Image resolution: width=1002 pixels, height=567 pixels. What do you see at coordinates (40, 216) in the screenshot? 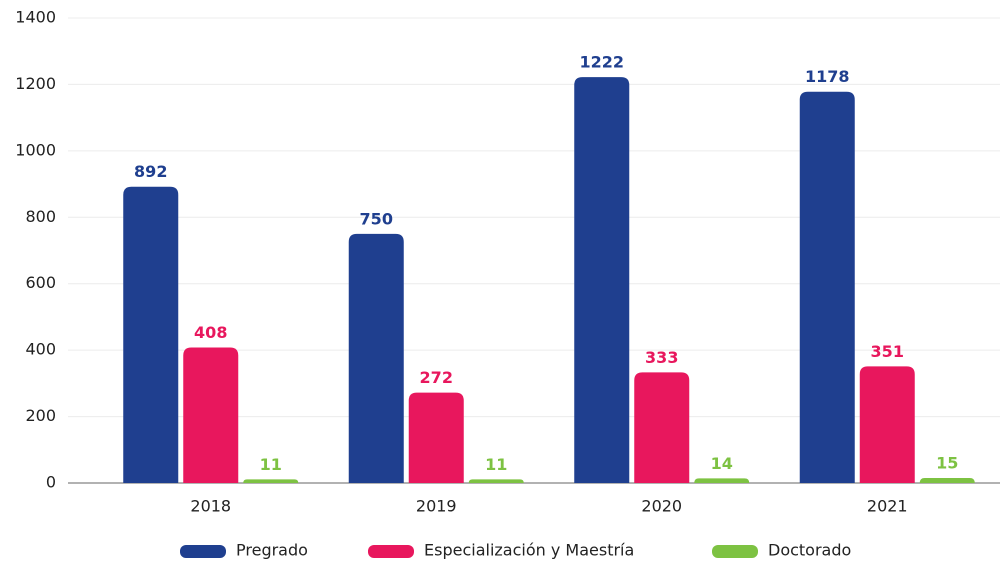
I see `y-tick-label: 800` at bounding box center [40, 216].